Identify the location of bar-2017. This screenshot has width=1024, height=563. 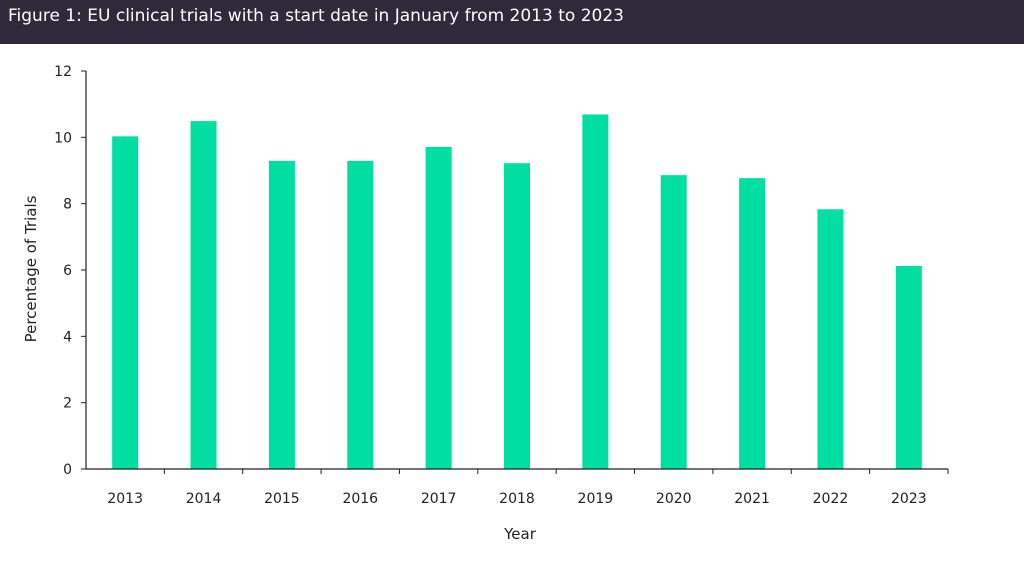
(438, 307).